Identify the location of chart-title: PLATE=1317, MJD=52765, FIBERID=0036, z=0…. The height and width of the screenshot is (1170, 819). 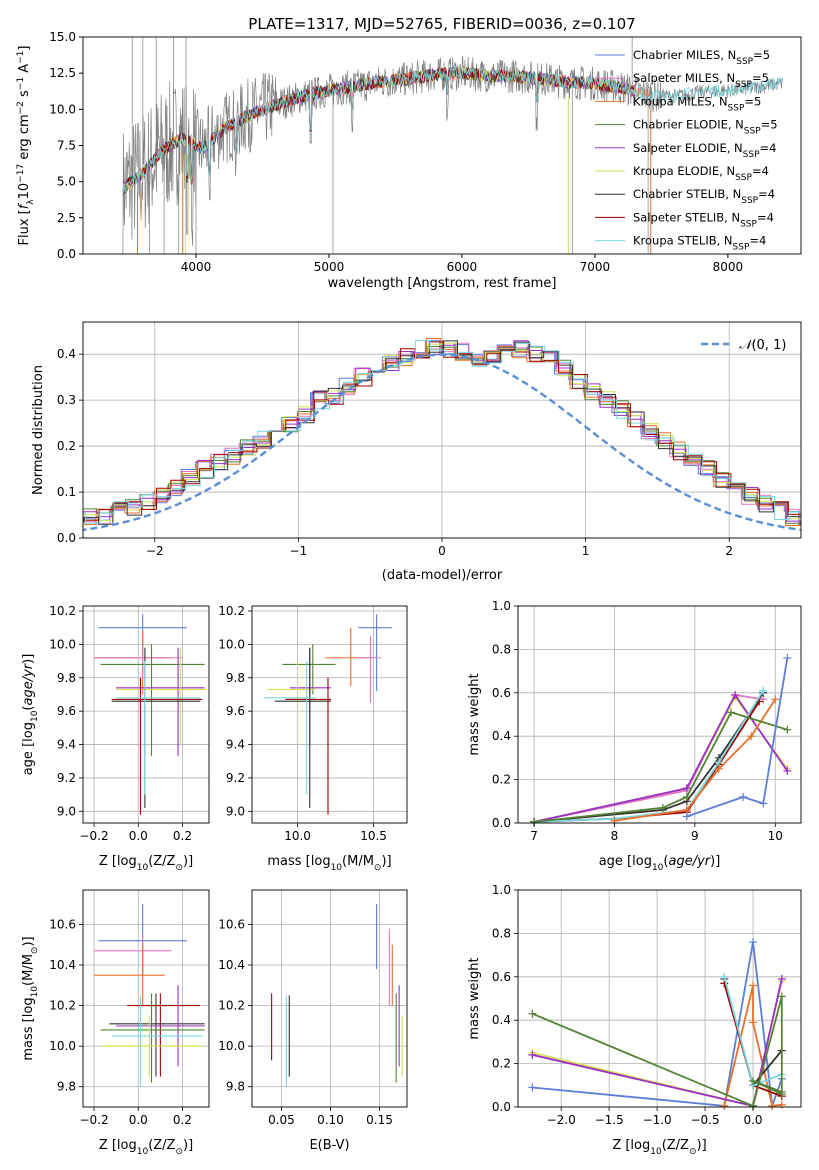
(441, 24).